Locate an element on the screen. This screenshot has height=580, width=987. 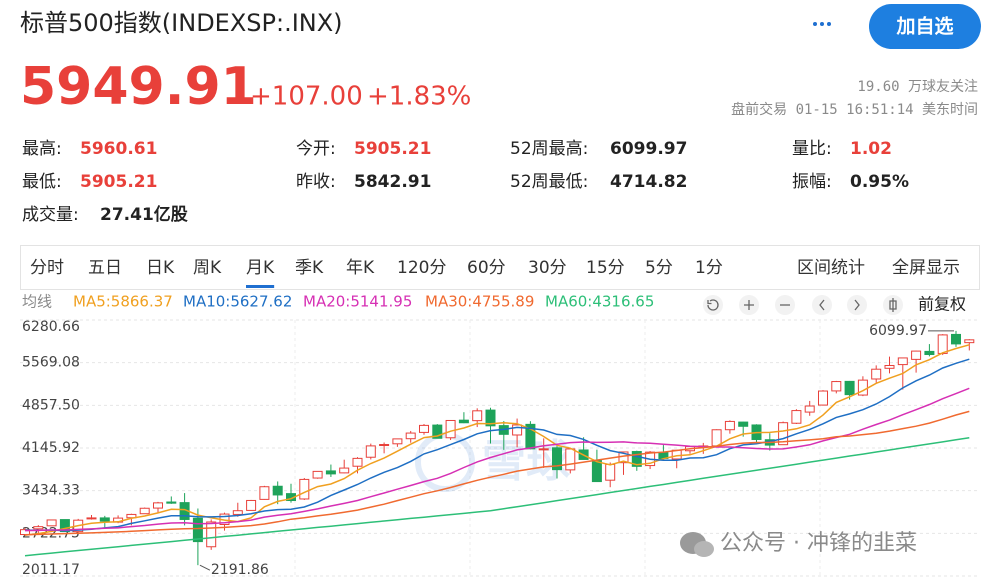
y-tick-label: 4857.50 is located at coordinates (51, 405).